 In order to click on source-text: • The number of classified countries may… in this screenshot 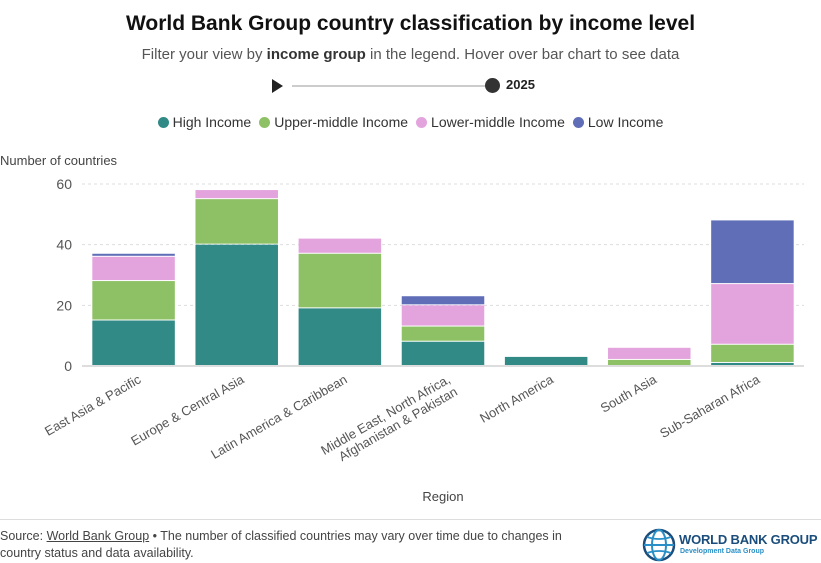, I will do `click(281, 544)`.